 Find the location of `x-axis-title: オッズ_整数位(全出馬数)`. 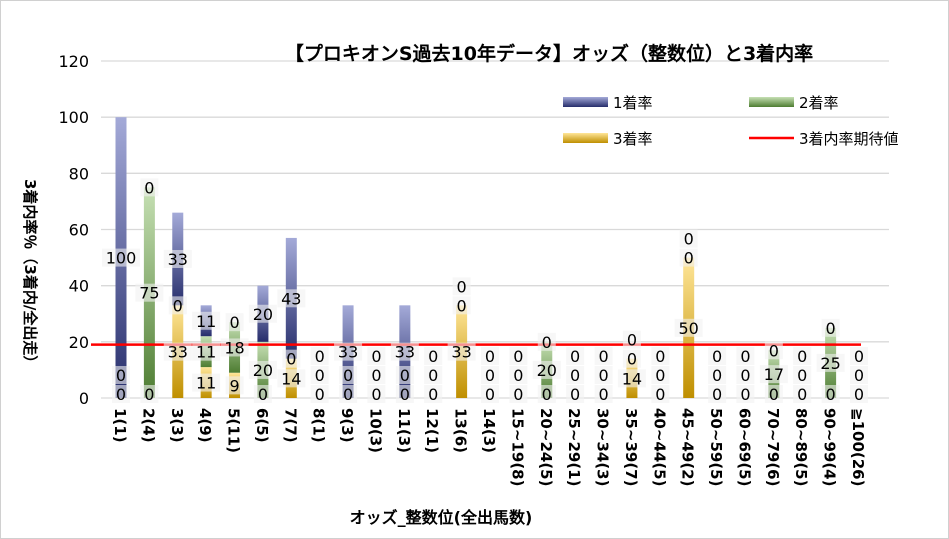

x-axis-title: オッズ_整数位(全出馬数) is located at coordinates (441, 517).